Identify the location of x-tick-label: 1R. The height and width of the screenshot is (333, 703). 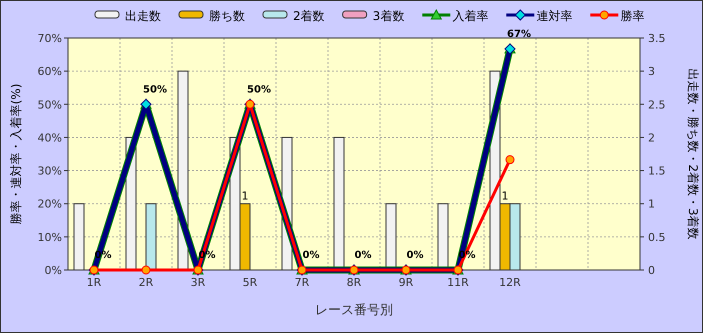
(94, 282).